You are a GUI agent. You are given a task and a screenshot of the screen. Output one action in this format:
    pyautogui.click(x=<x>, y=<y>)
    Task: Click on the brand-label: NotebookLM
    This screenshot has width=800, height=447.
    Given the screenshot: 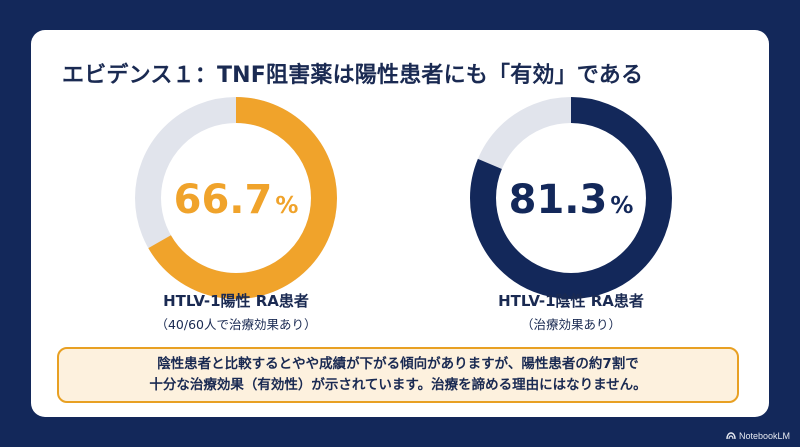 What is the action you would take?
    pyautogui.click(x=764, y=436)
    